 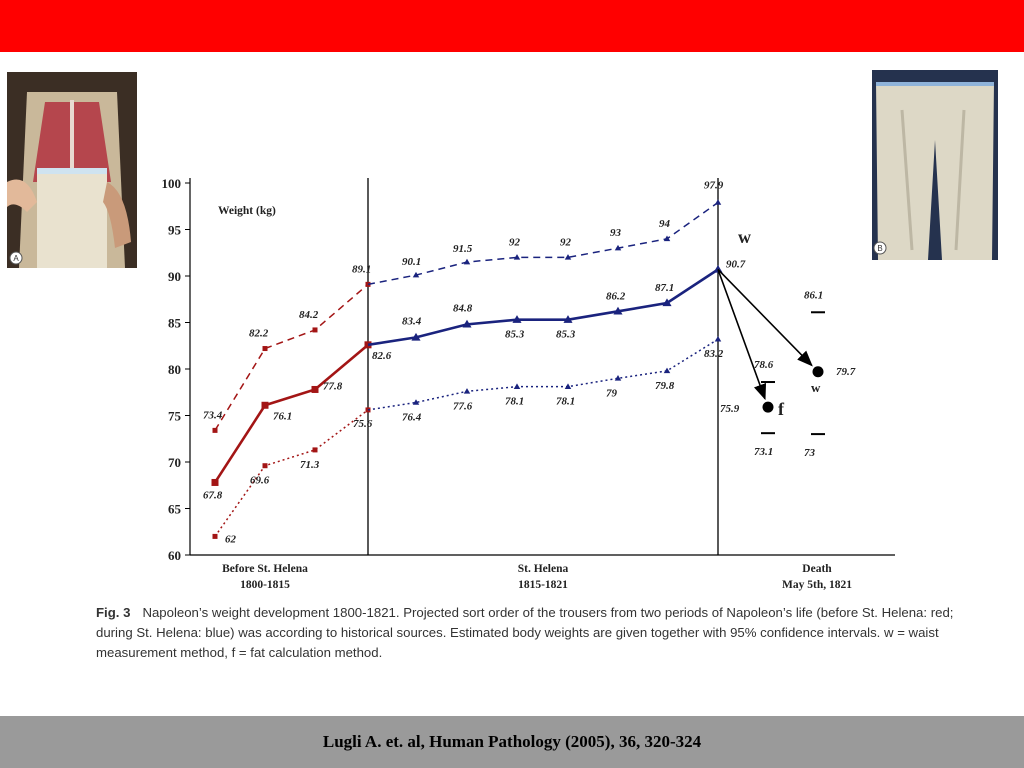 What do you see at coordinates (742, 335) in the screenshot?
I see `arrow-to-death-f` at bounding box center [742, 335].